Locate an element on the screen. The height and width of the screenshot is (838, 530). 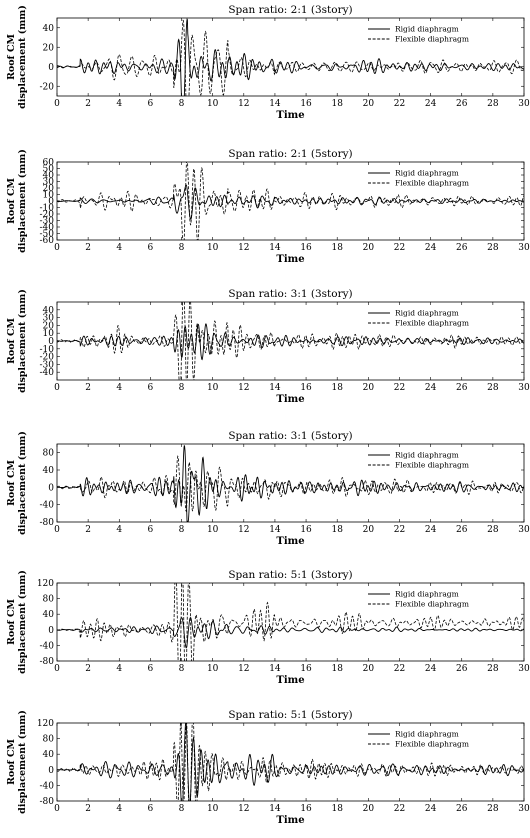
y-tick-label: 30 is located at coordinates (49, 183).